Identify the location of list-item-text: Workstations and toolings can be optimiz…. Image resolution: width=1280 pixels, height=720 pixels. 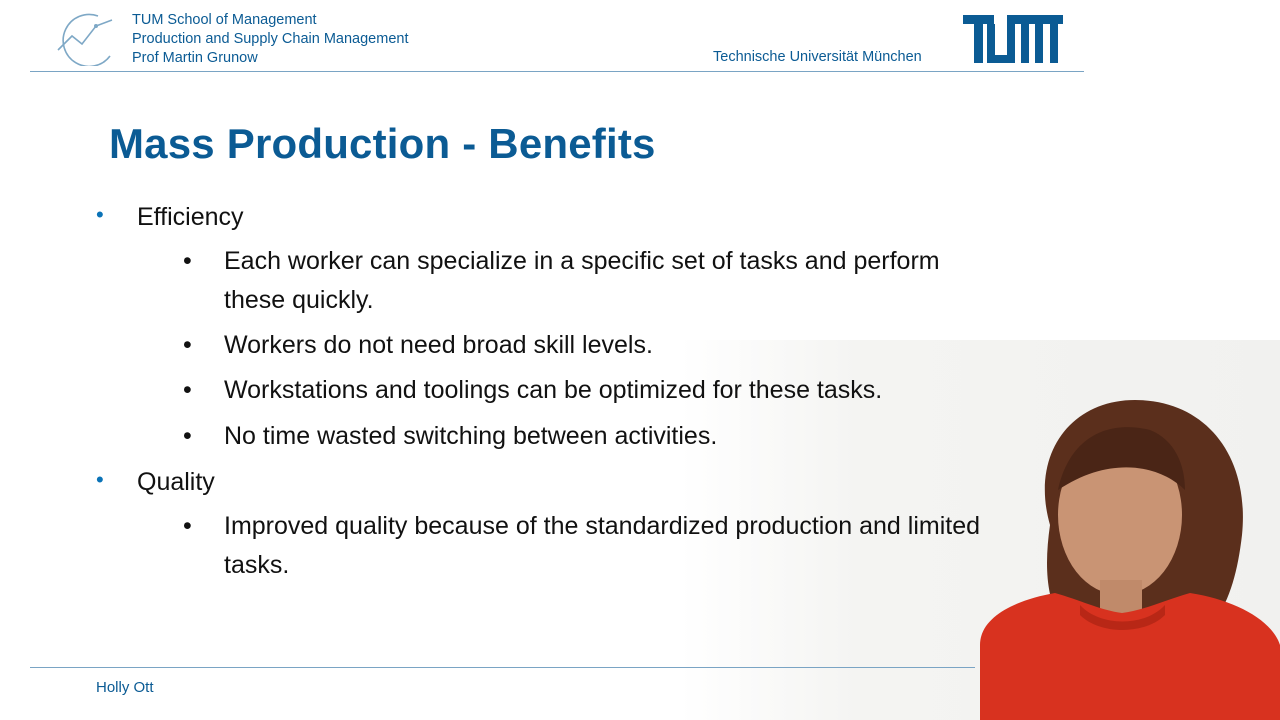
(553, 390).